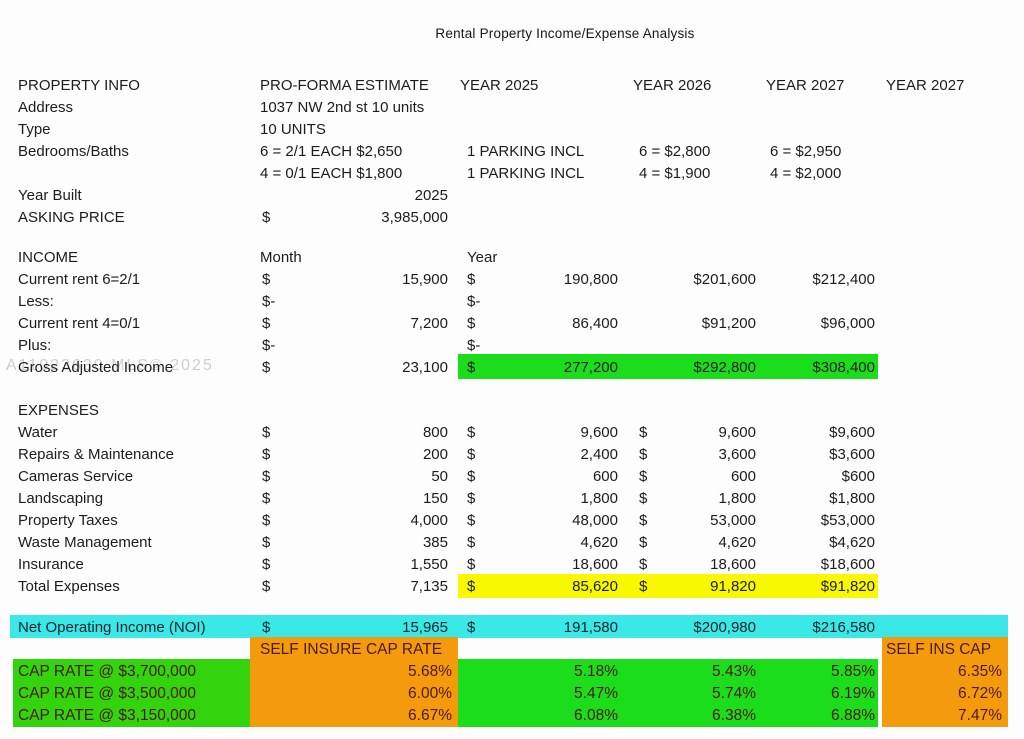 This screenshot has width=1024, height=739. What do you see at coordinates (36, 301) in the screenshot?
I see `row-label: Less:` at bounding box center [36, 301].